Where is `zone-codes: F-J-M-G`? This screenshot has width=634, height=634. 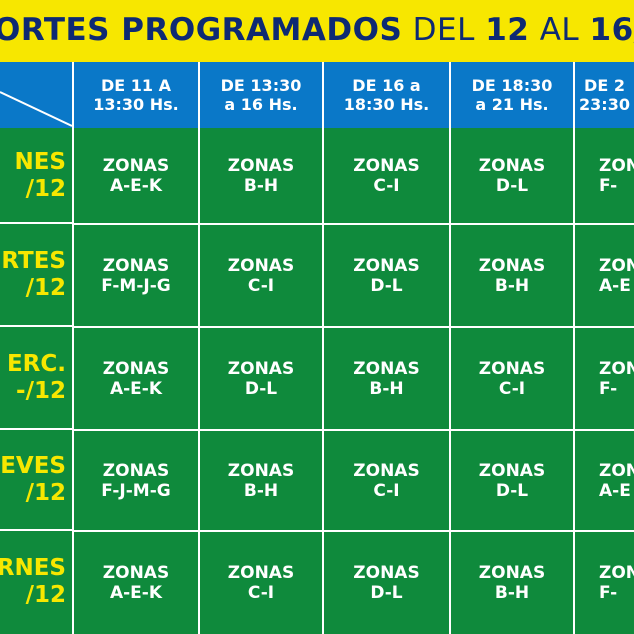 zone-codes: F-J-M-G is located at coordinates (136, 490).